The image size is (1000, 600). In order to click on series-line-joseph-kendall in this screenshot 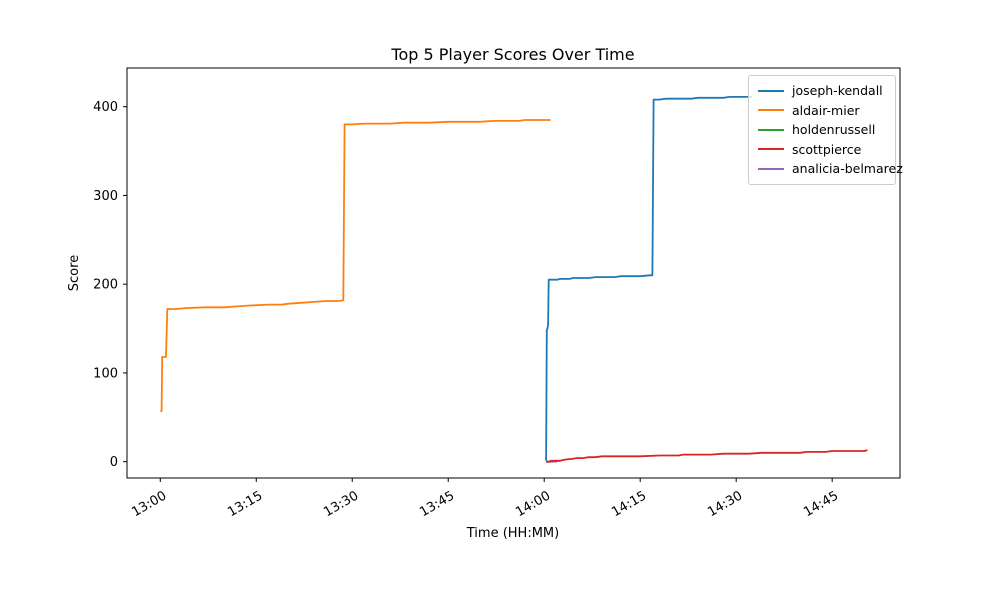, I will do `click(649, 278)`.